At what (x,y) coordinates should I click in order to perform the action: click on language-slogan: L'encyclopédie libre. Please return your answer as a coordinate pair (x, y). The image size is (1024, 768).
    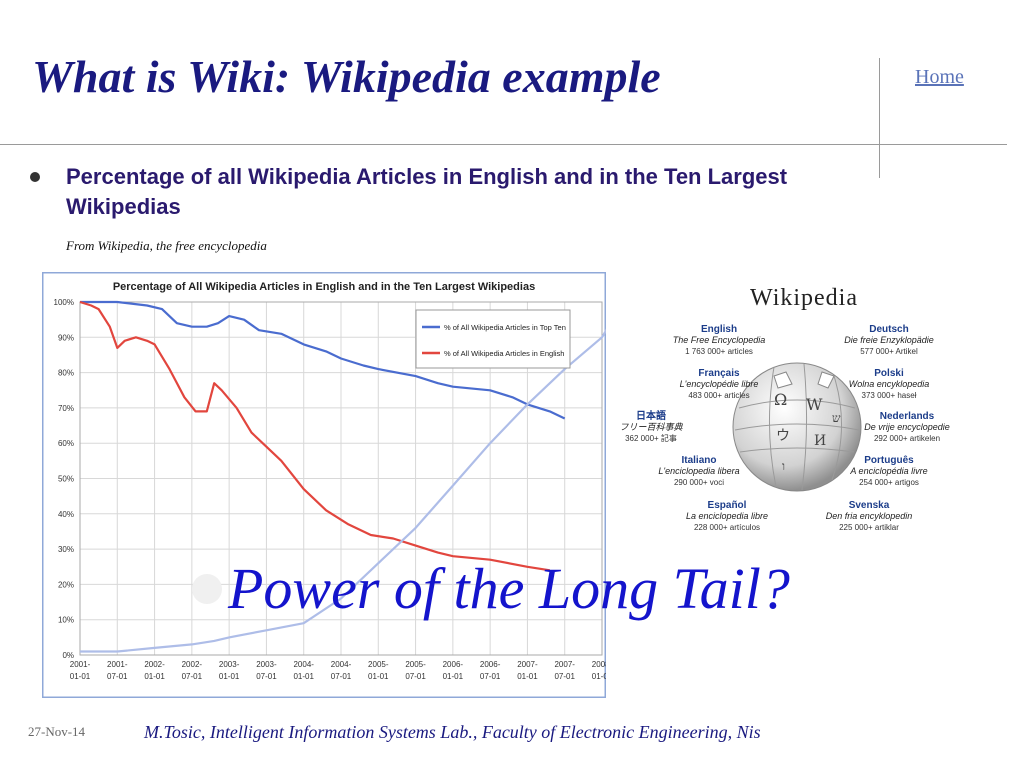
    Looking at the image, I should click on (719, 384).